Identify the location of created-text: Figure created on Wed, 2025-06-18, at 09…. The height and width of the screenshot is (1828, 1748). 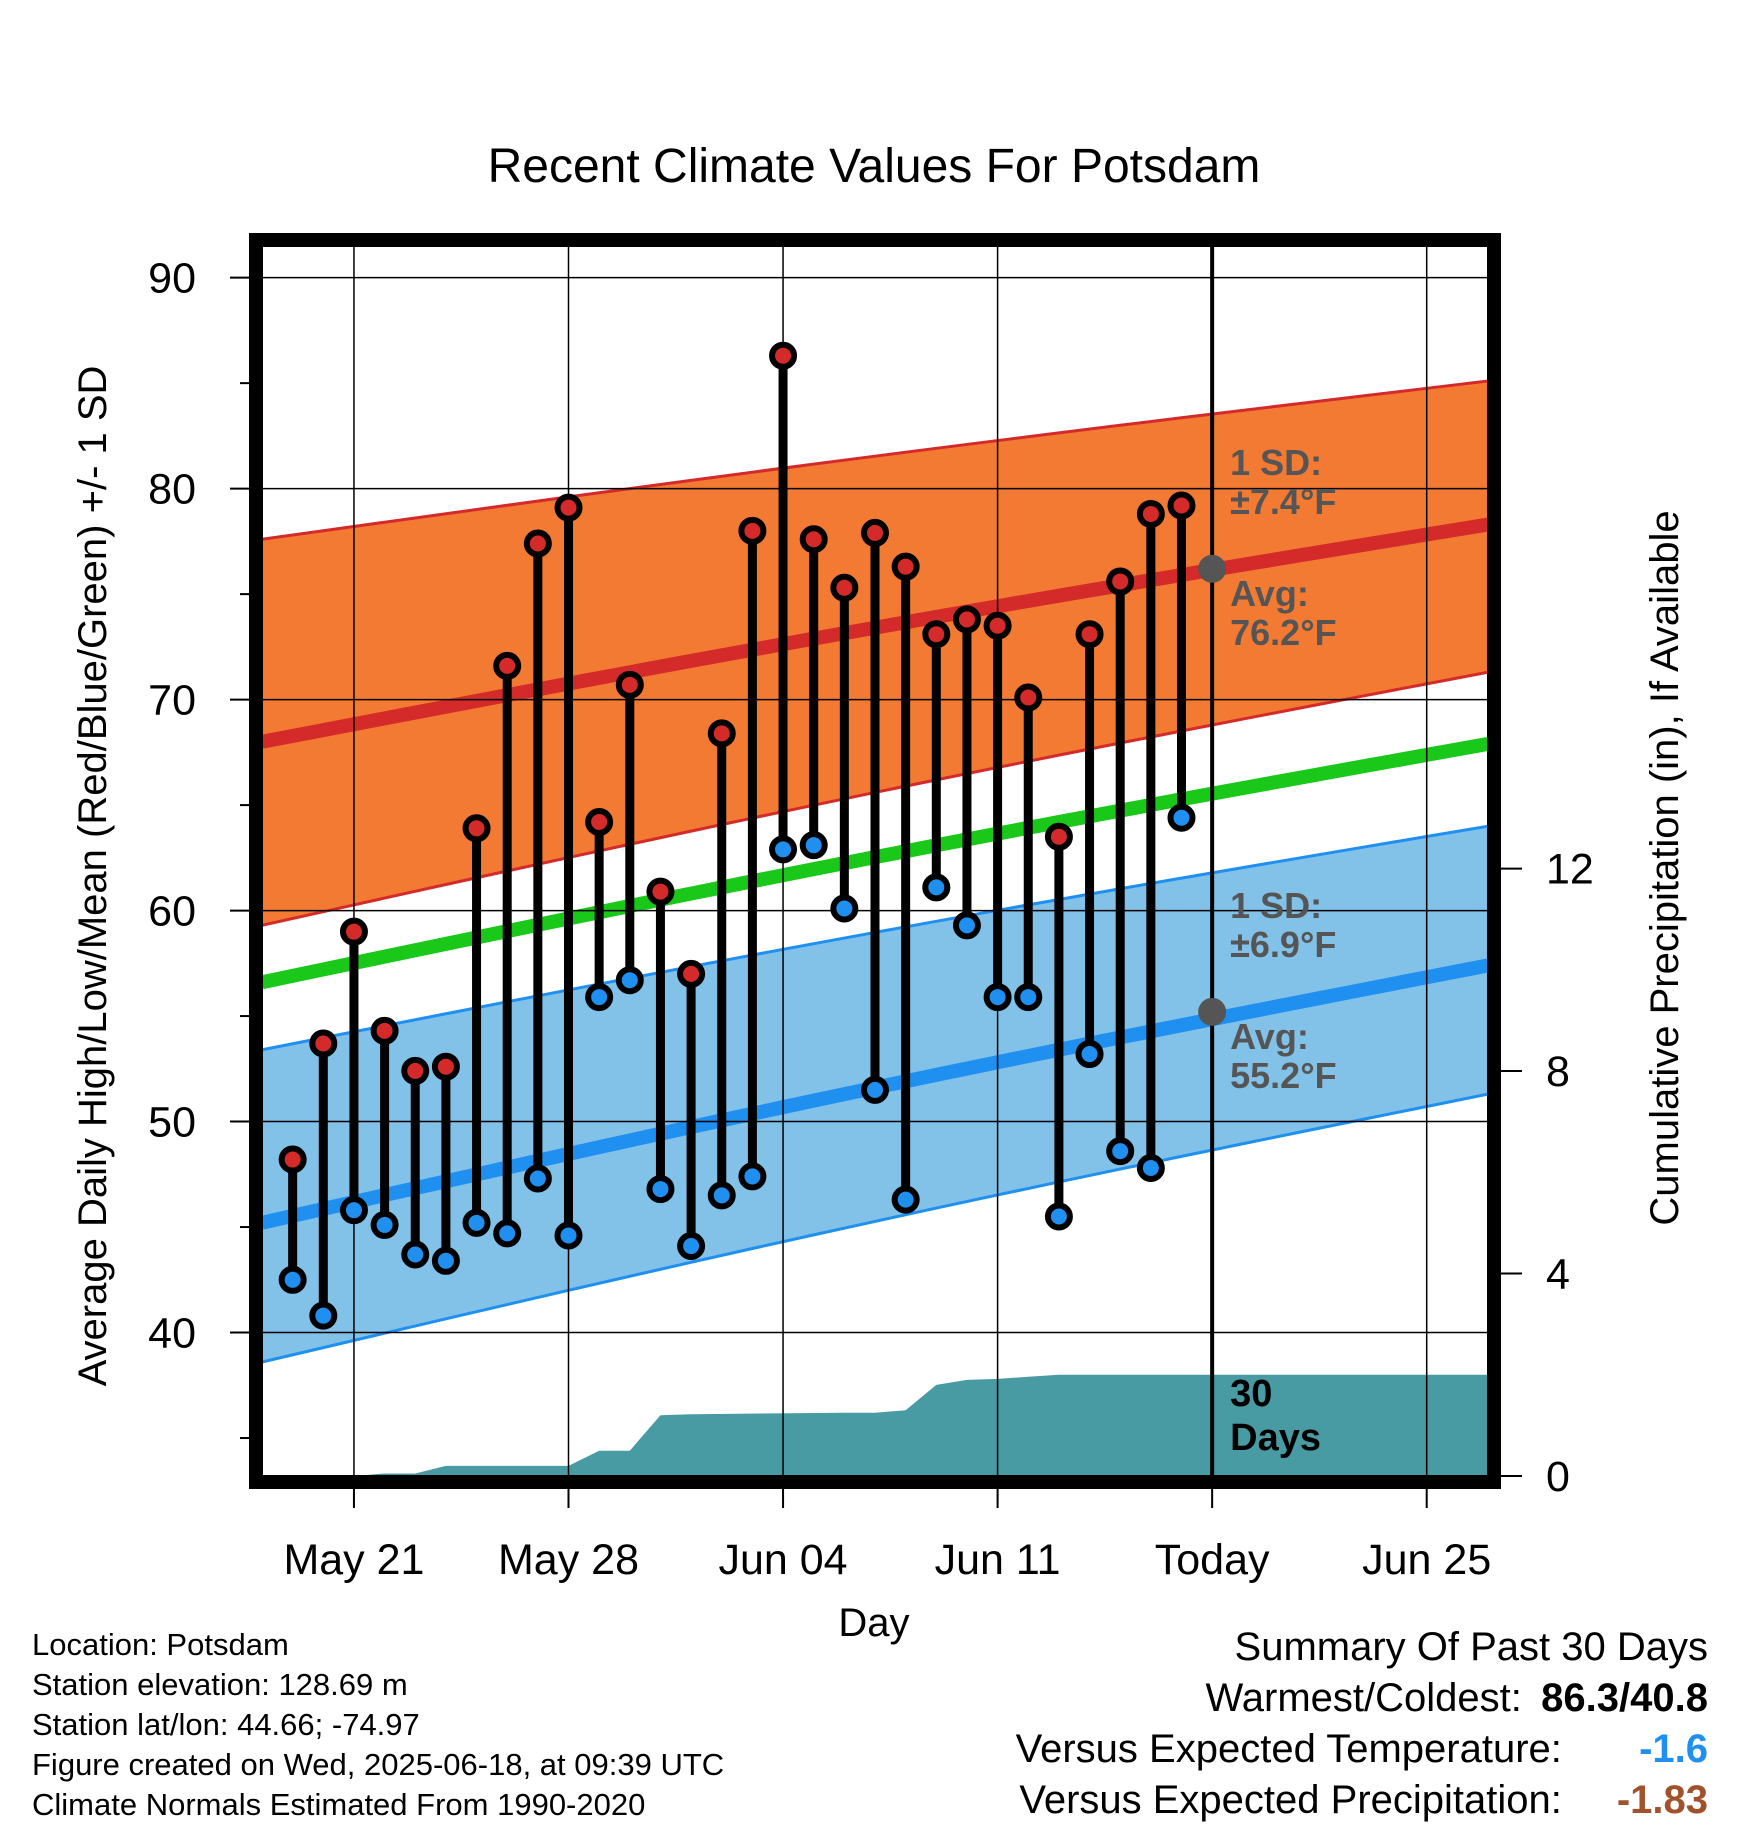
(378, 1764).